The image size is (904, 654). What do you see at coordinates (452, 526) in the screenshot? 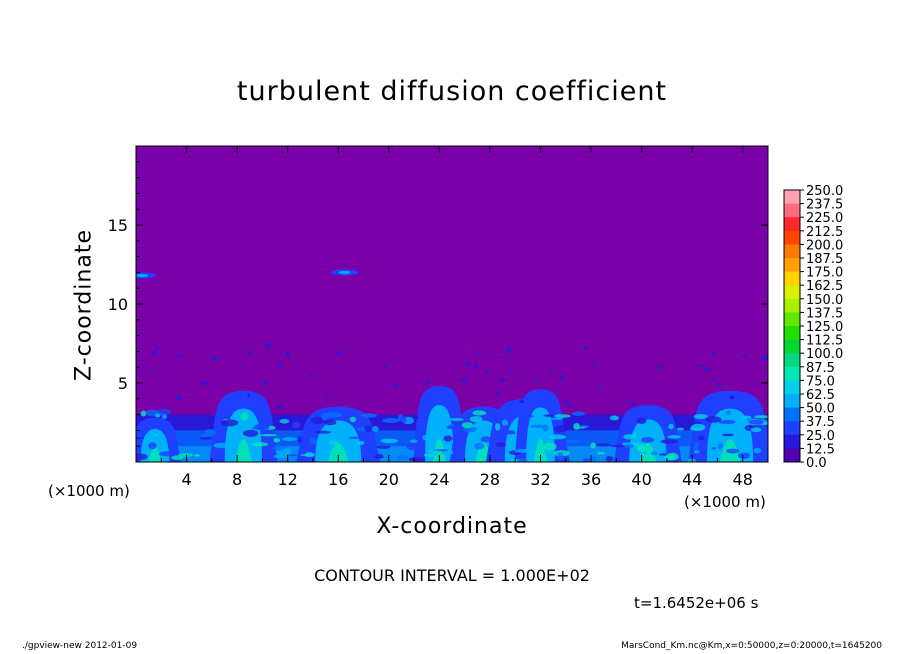
I see `x-axis-label: X-coordinate` at bounding box center [452, 526].